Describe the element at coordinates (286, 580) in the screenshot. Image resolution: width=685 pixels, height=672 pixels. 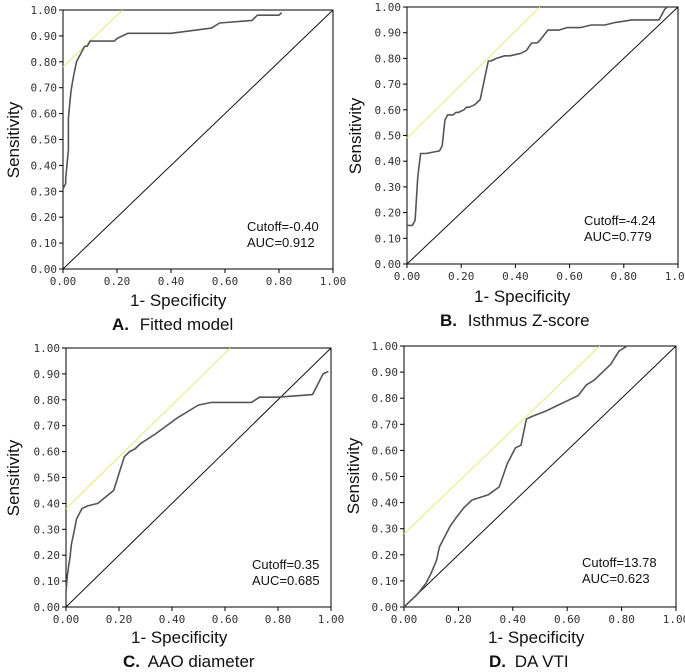
I see `auc-annotation: AUC=0.685` at that location.